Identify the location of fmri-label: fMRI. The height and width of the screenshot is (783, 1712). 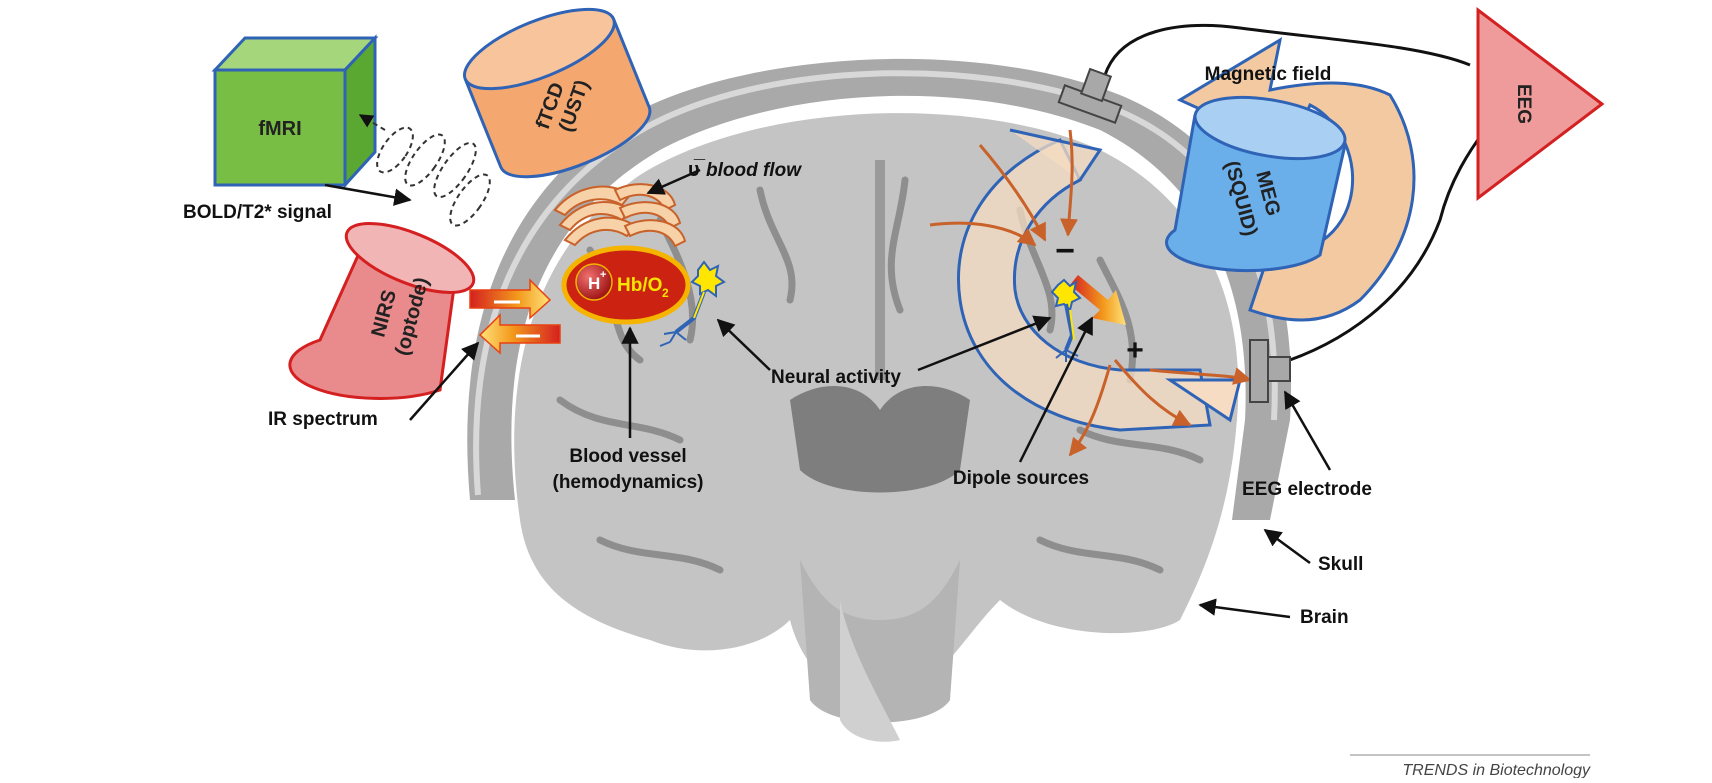
(279, 129).